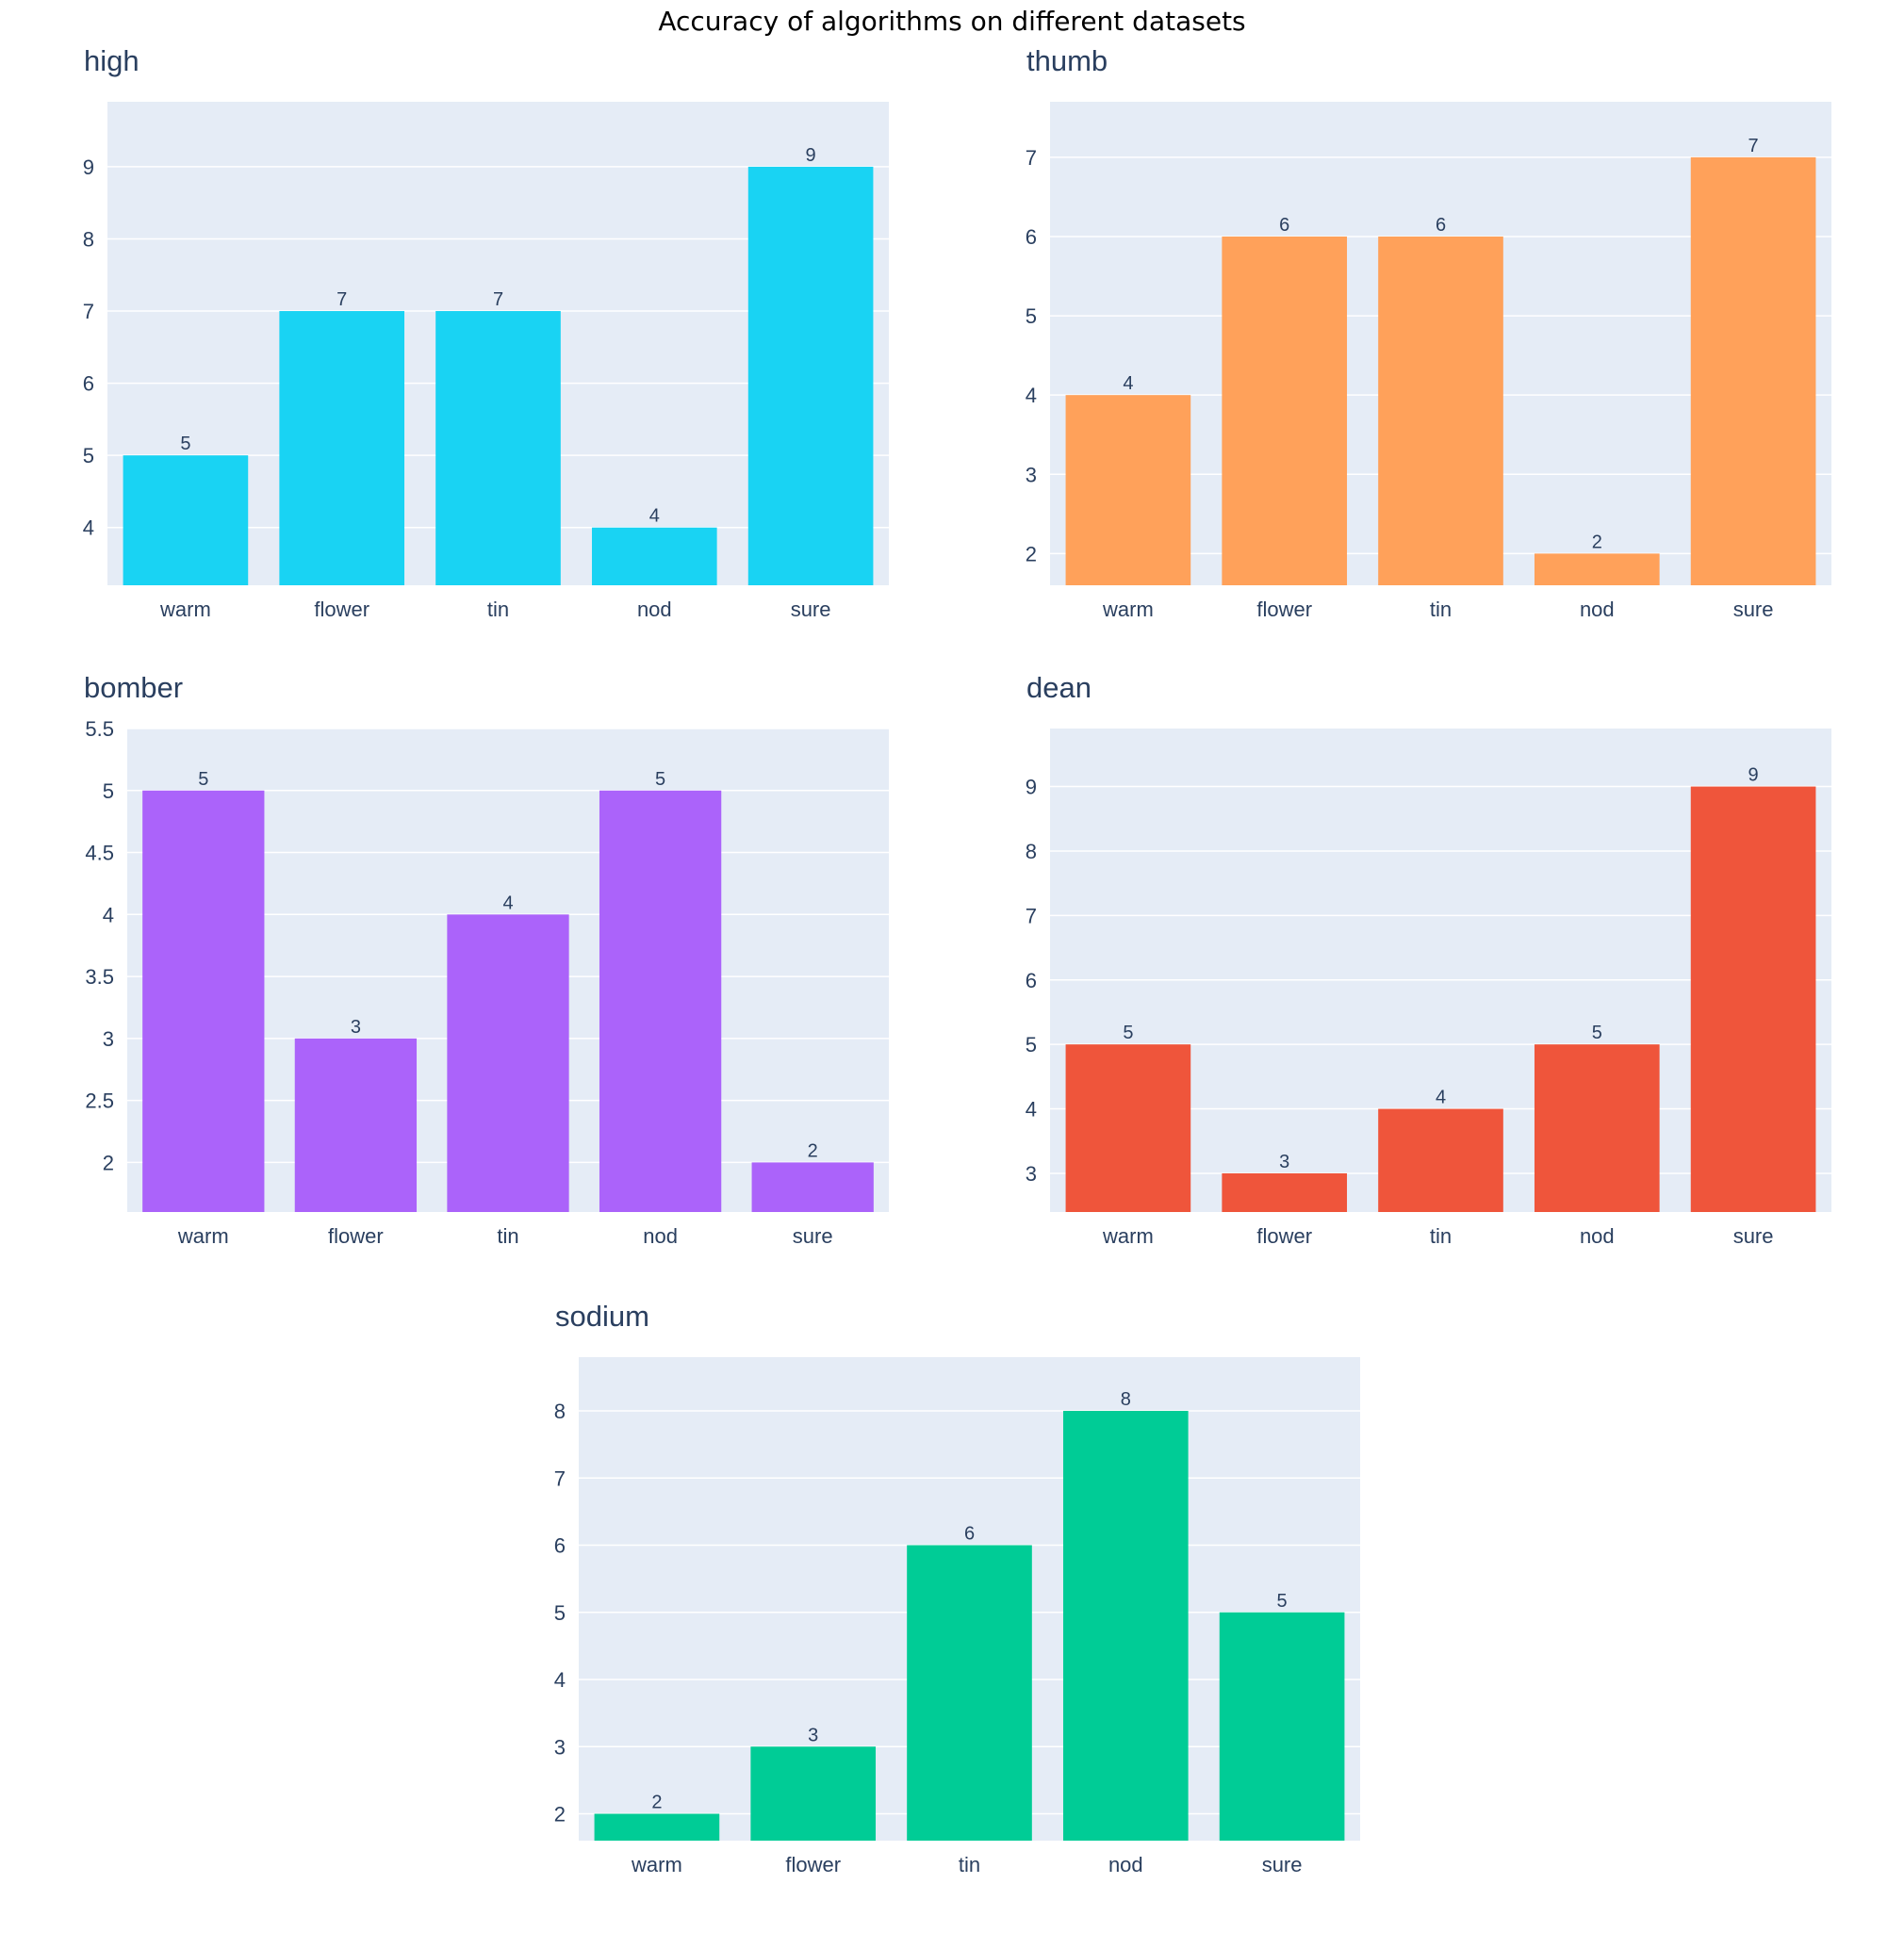  I want to click on subplot-high: high 4 5 6 7 8 9 5 warm 7 flower 7 tin 4 nod 9 sure, so click(486, 333).